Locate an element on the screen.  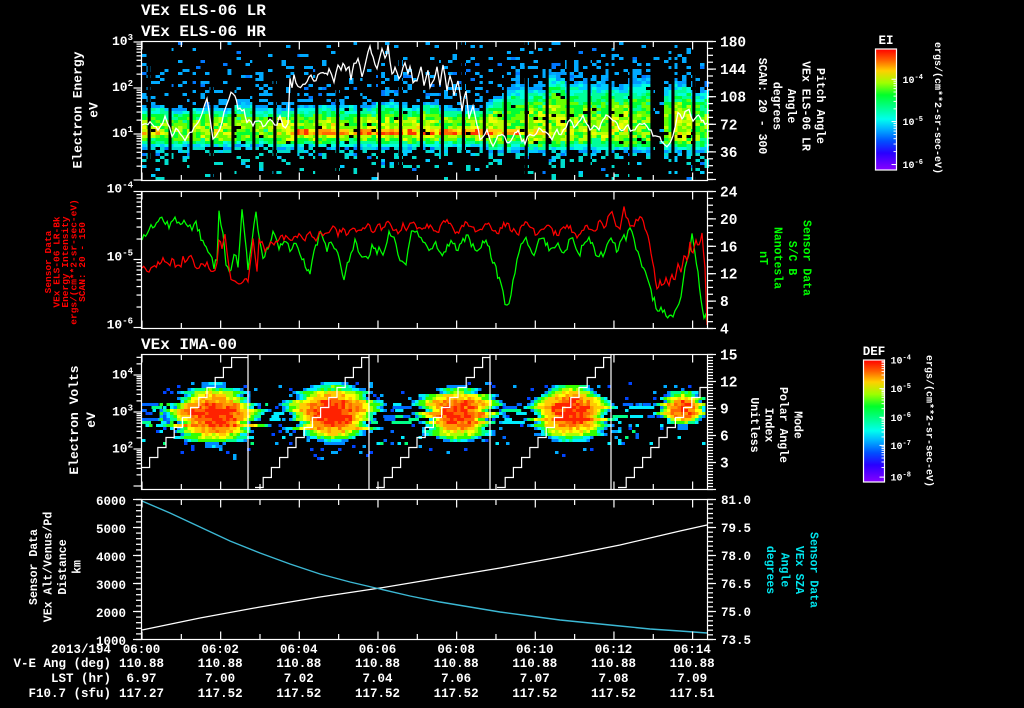
svg-text: 7.09 is located at coordinates (692, 679).